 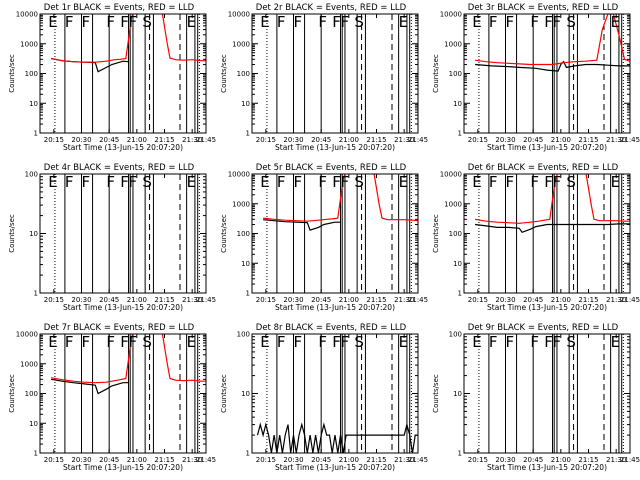 What do you see at coordinates (119, 168) in the screenshot?
I see `panel-title: Det 4r BLACK = Events, RED = LLD` at bounding box center [119, 168].